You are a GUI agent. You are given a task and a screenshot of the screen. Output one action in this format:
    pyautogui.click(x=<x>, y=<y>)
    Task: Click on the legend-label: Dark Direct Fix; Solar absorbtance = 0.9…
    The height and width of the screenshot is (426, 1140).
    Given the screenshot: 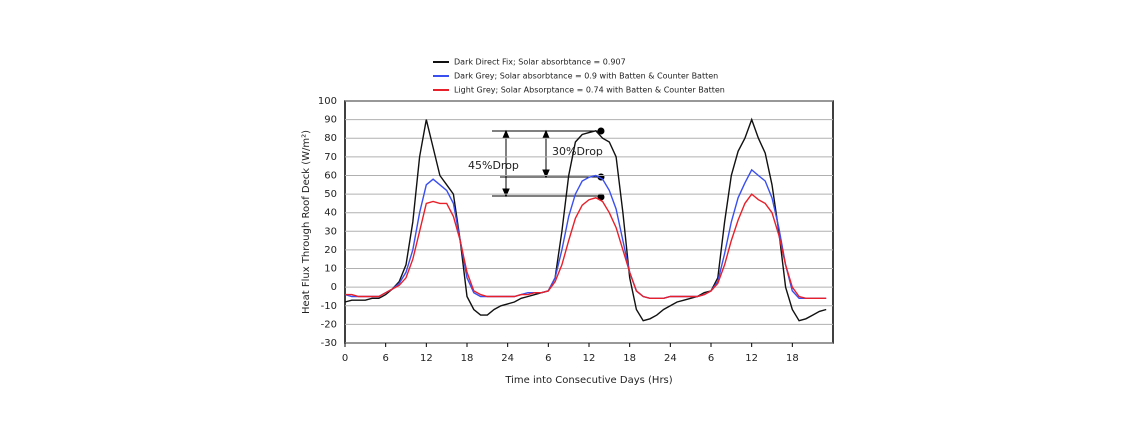 What is the action you would take?
    pyautogui.click(x=540, y=62)
    